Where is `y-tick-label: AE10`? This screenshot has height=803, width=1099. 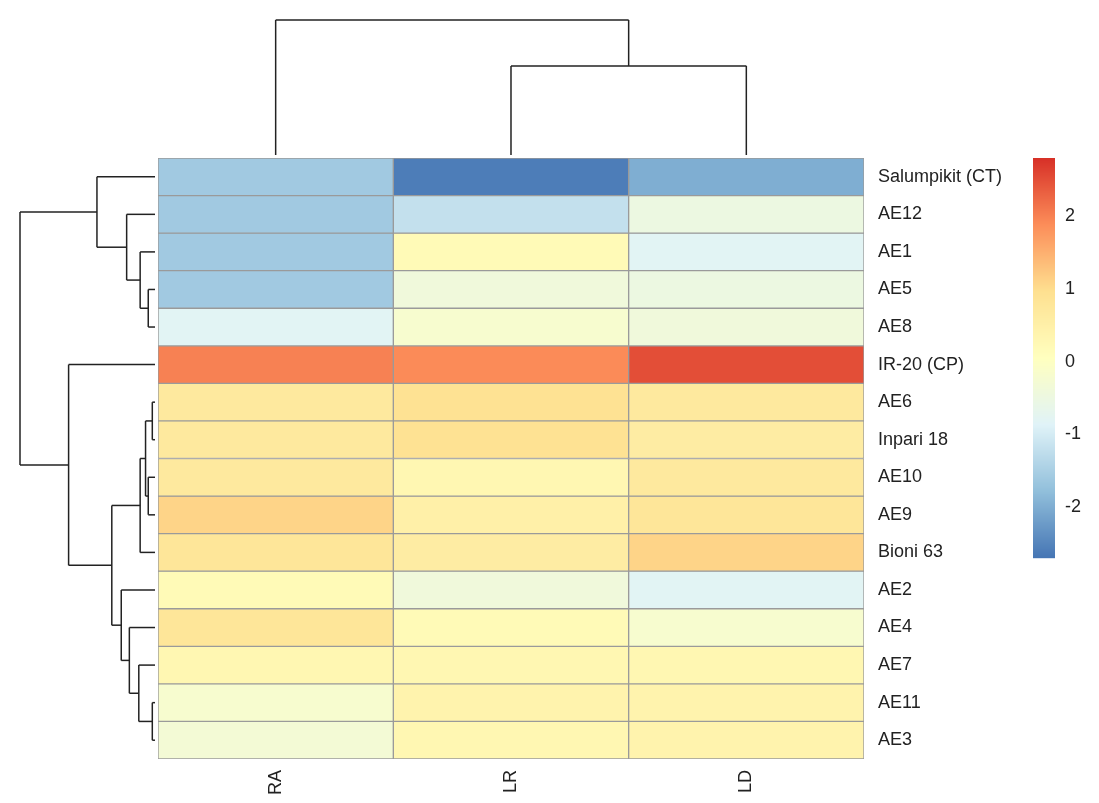
y-tick-label: AE10 is located at coordinates (900, 476).